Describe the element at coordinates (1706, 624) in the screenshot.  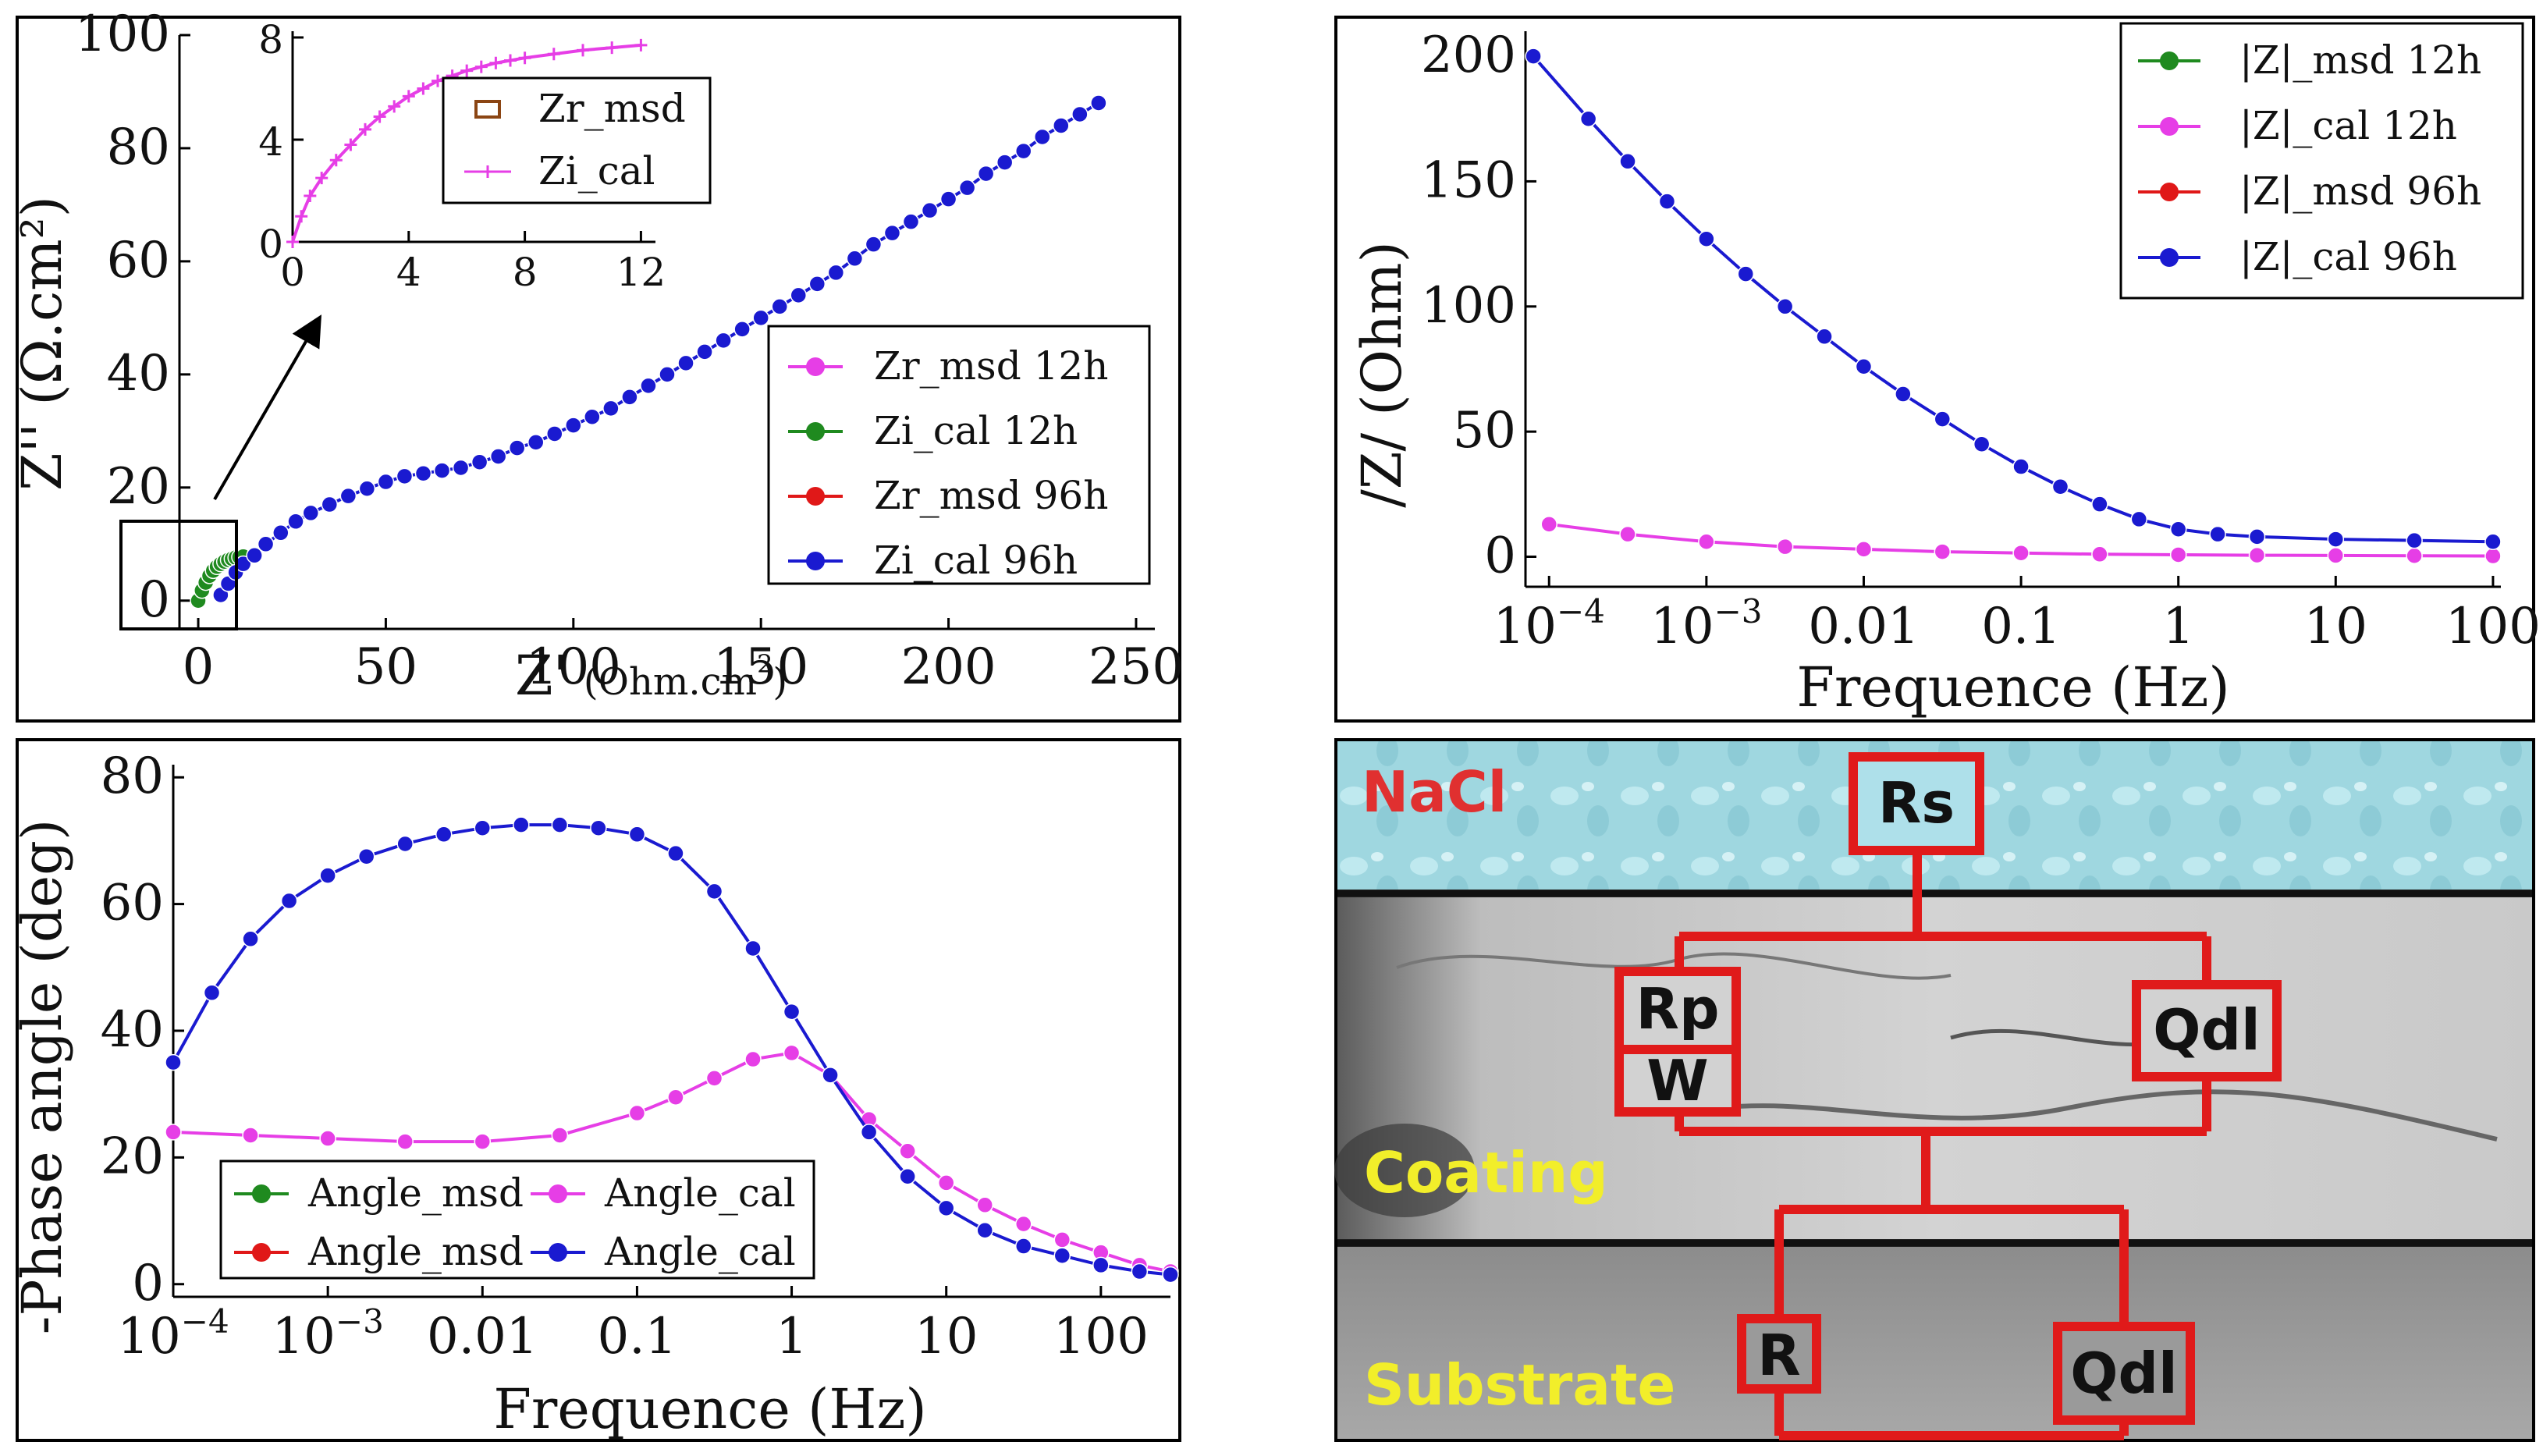
I see `x-tick-label: 10⁻³` at that location.